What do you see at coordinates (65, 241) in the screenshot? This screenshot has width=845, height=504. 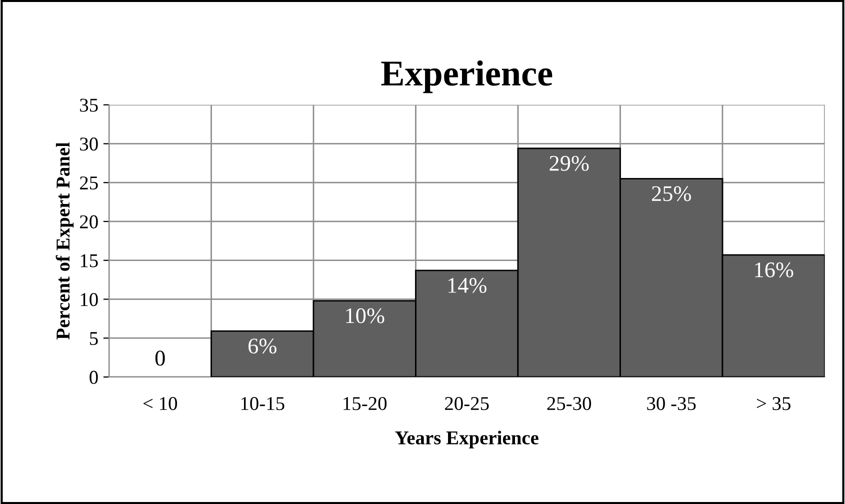 I see `y-axis-title: Percent of Expert Panel` at bounding box center [65, 241].